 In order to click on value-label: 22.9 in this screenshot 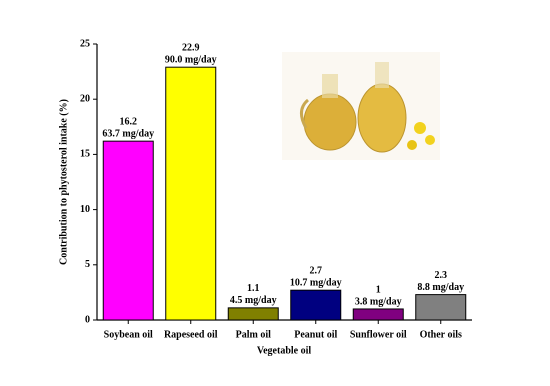, I will do `click(191, 47)`.